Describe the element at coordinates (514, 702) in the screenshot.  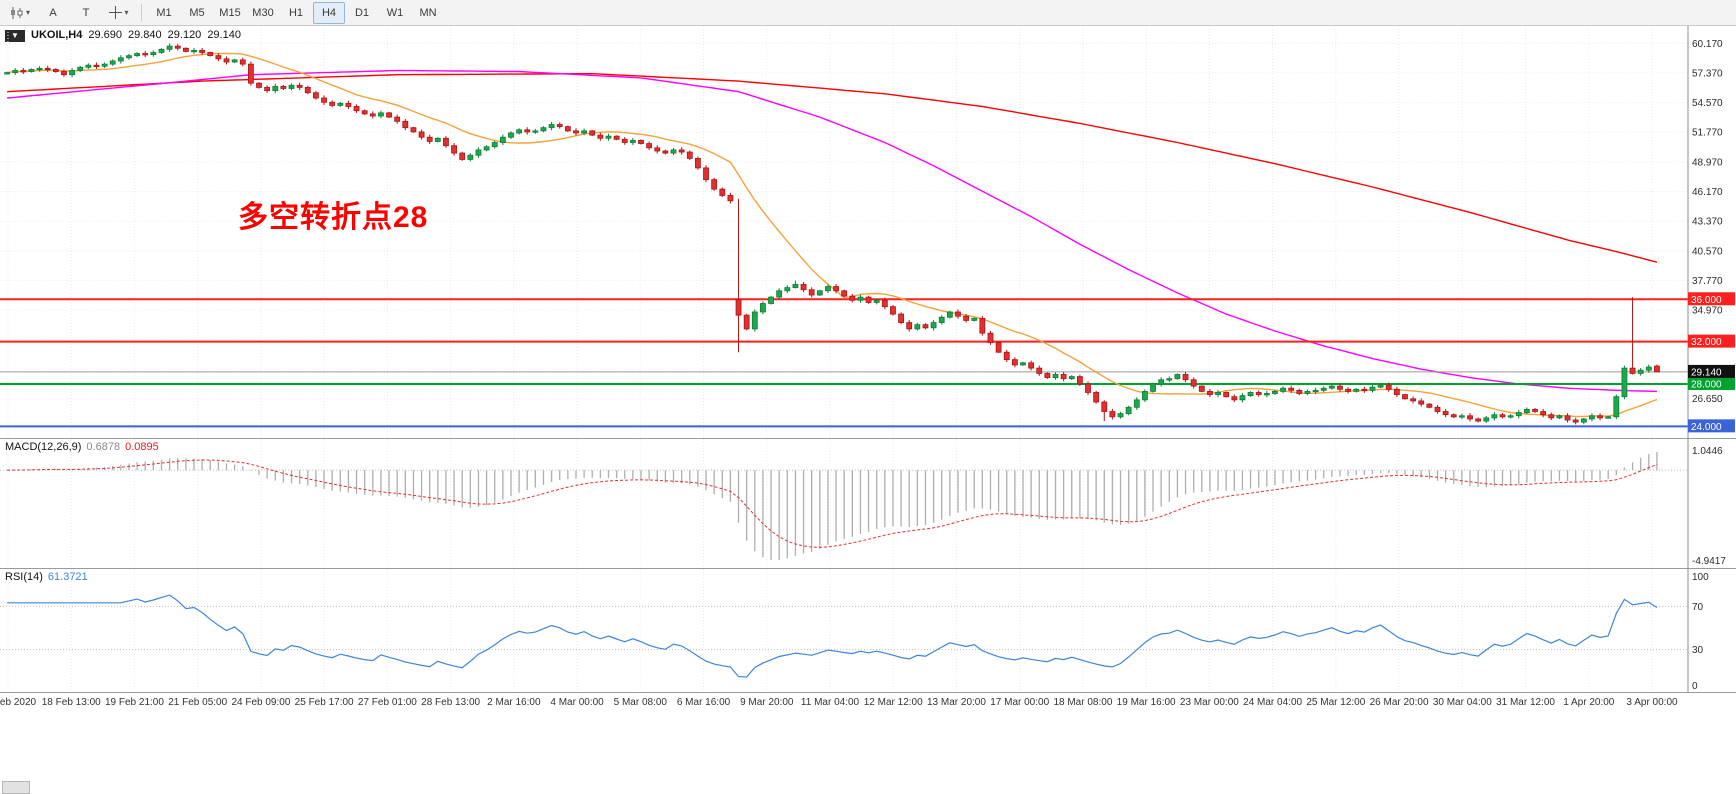
I see `time-label: 2 Mar 16:00` at that location.